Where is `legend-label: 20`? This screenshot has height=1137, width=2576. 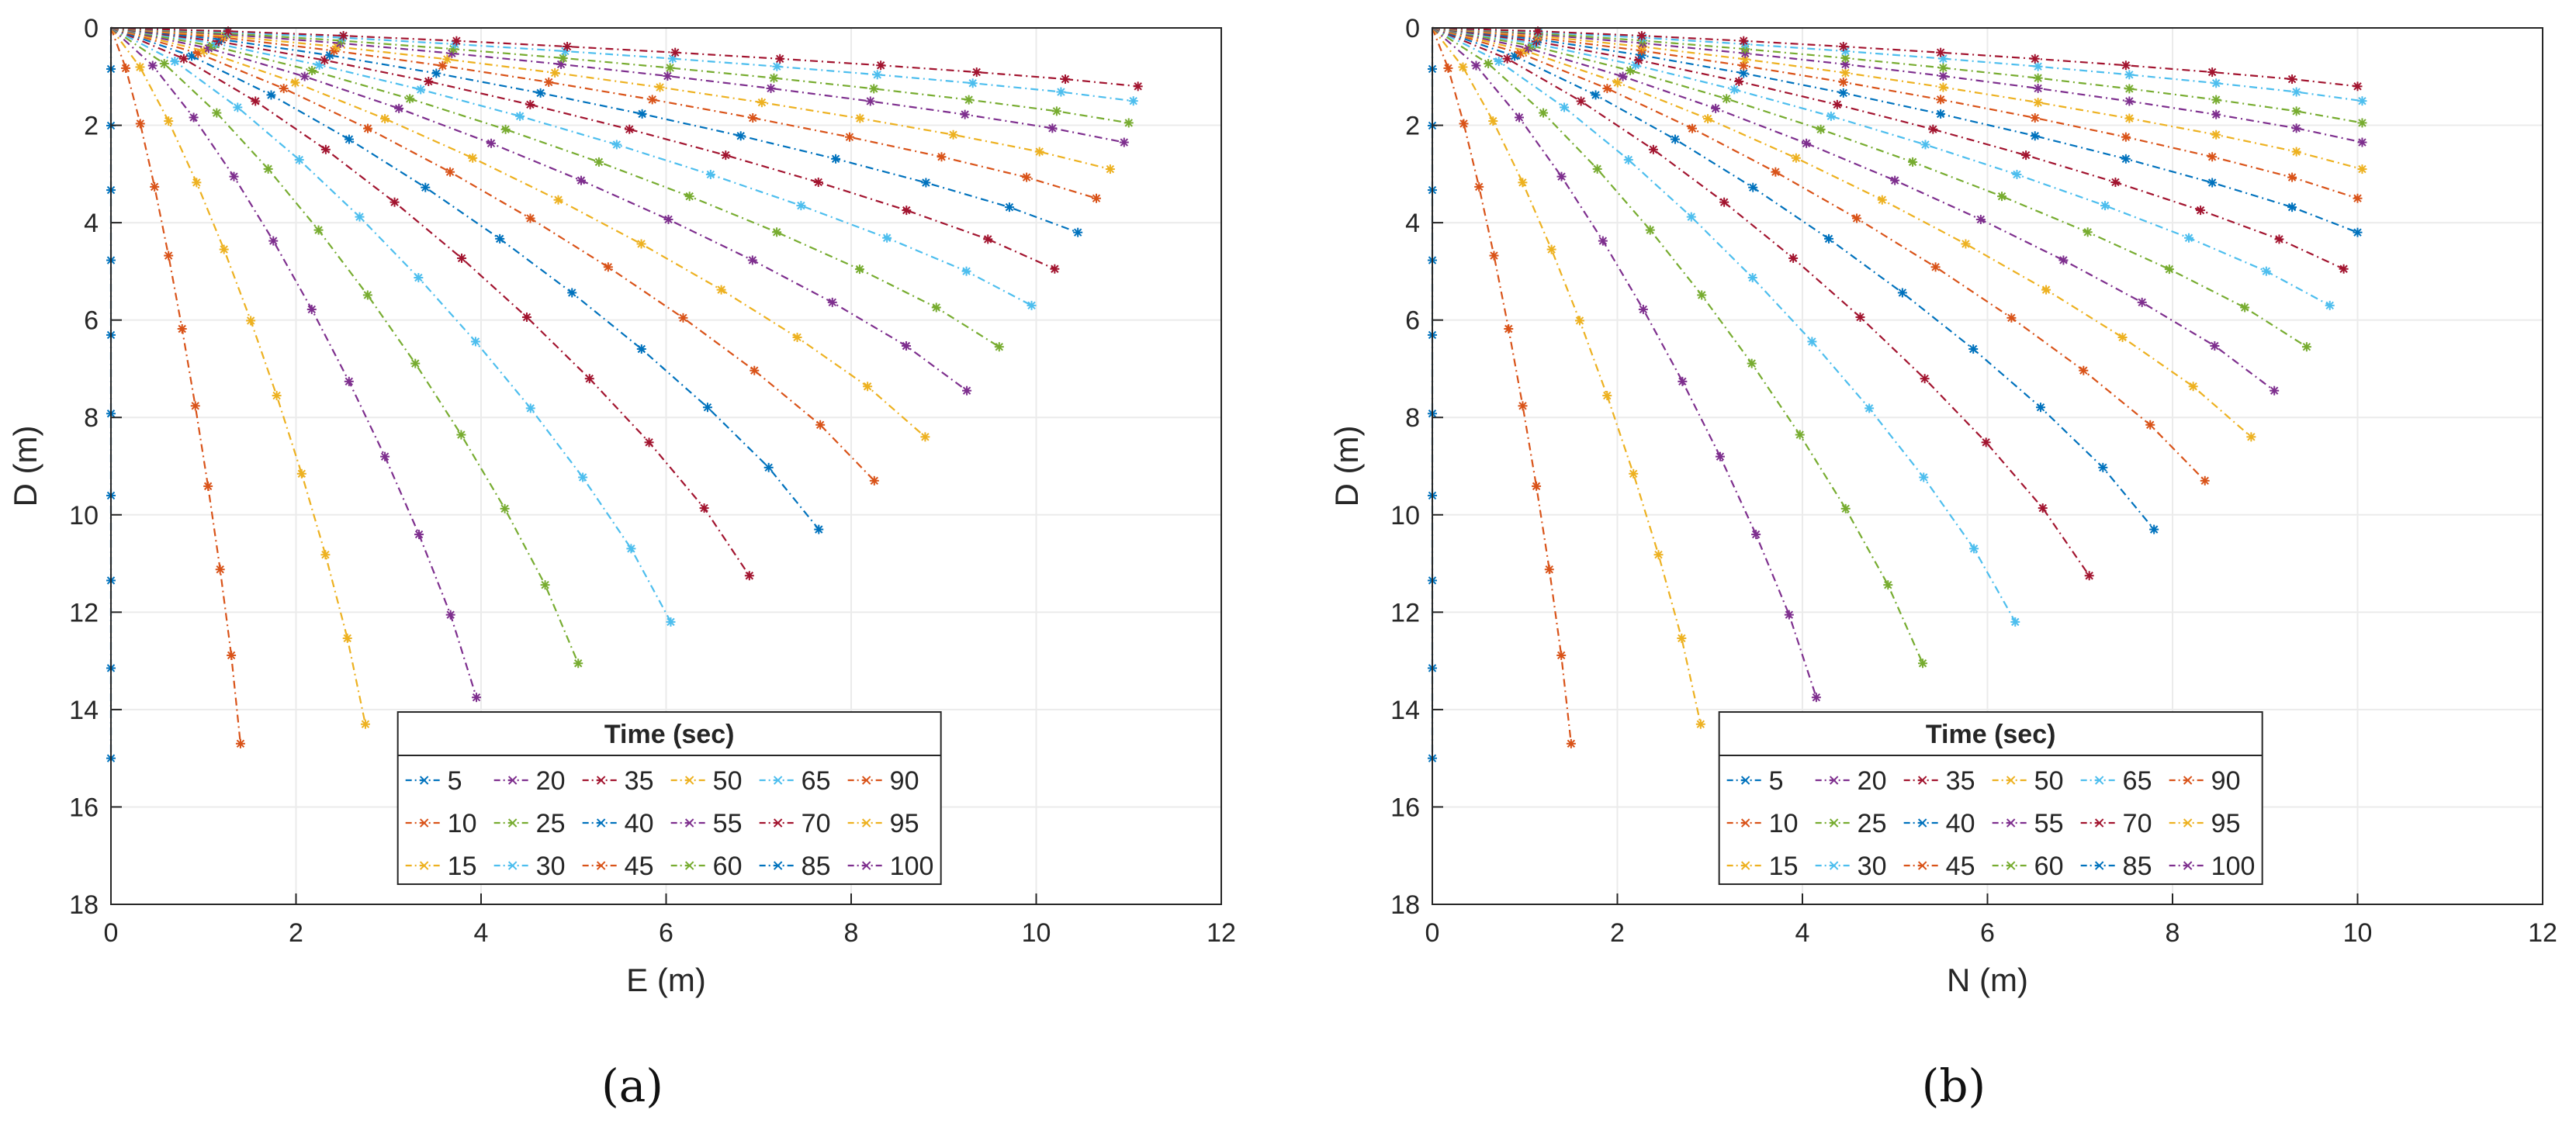
legend-label: 20 is located at coordinates (551, 781).